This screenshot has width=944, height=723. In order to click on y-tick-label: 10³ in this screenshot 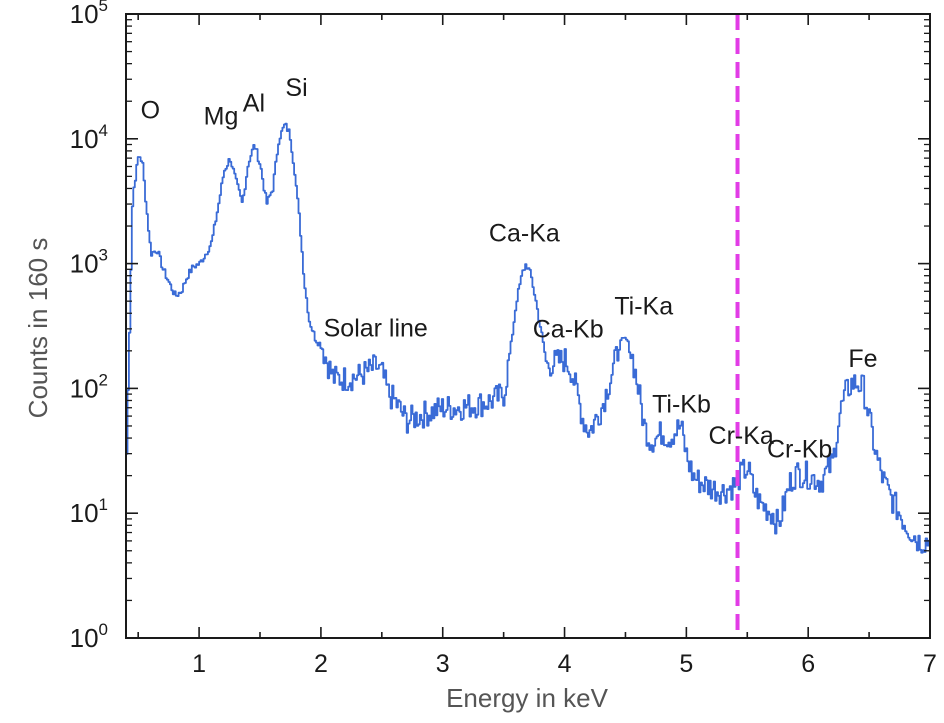, I will do `click(89, 262)`.